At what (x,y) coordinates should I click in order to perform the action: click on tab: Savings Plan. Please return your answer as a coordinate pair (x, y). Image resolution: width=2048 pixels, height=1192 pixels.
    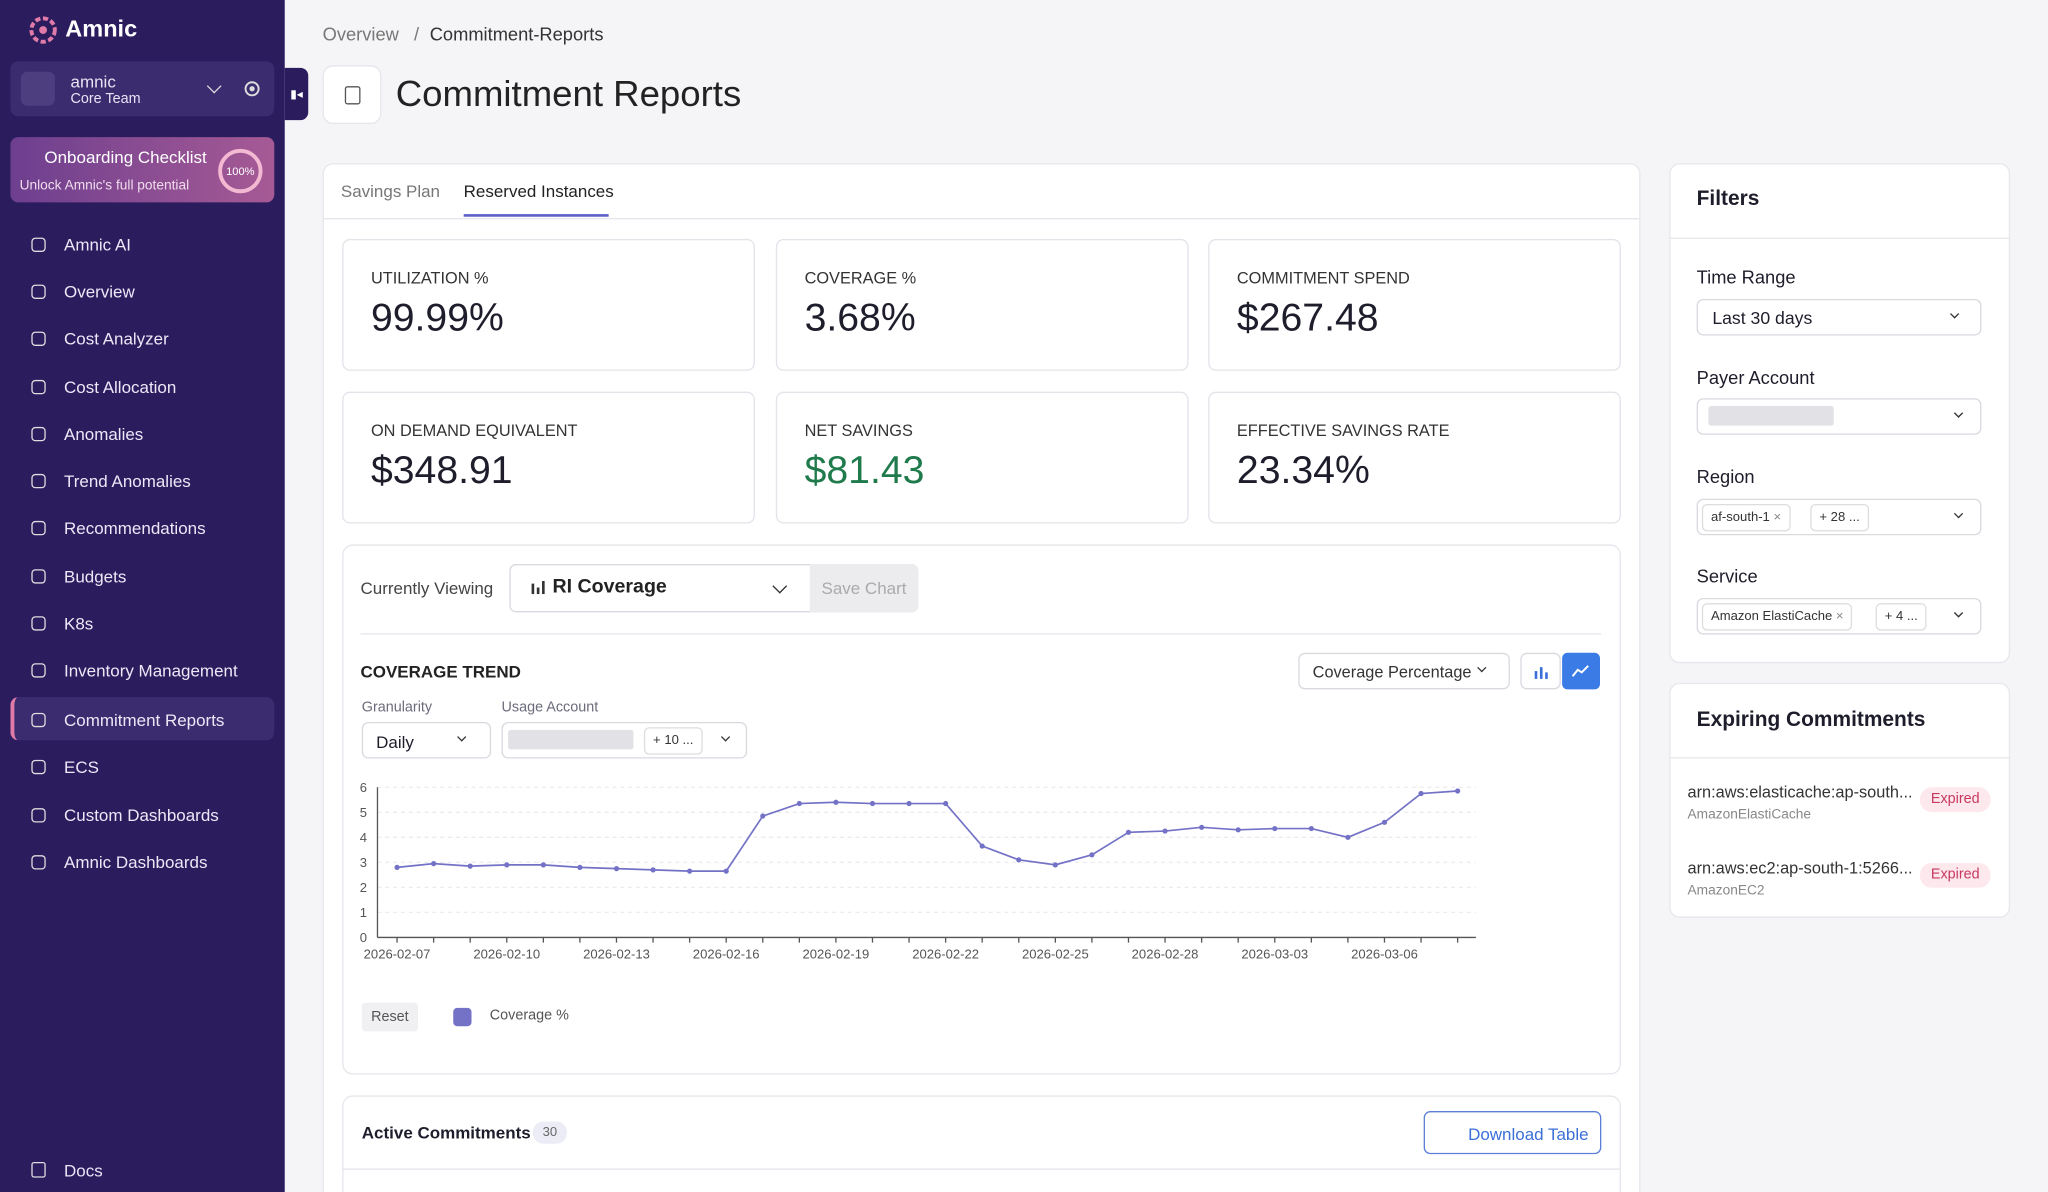
    Looking at the image, I should click on (390, 191).